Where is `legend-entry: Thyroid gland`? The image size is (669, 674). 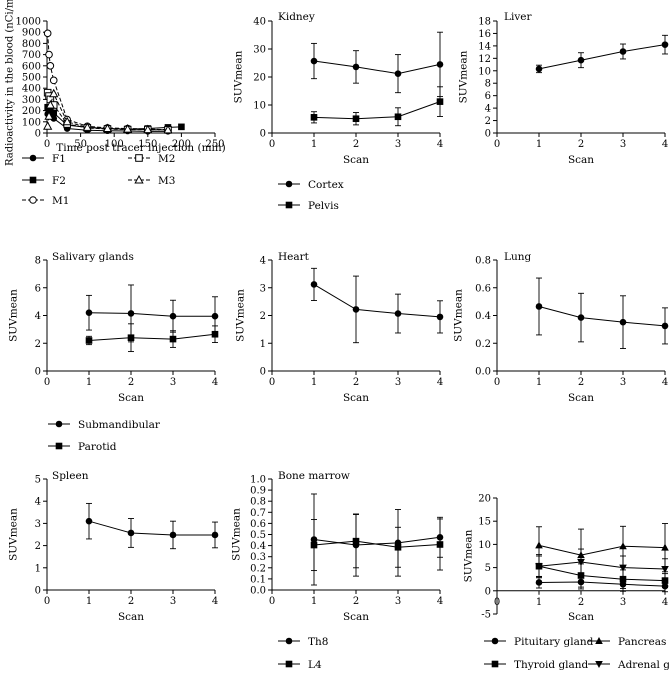 legend-entry: Thyroid gland is located at coordinates (536, 665).